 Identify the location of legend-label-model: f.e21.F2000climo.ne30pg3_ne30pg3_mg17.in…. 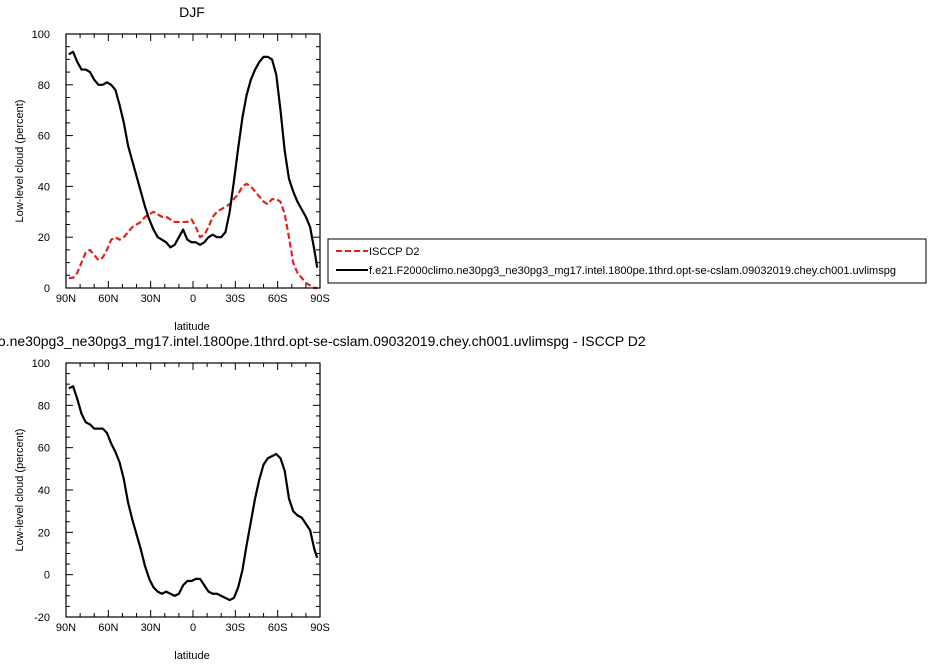
(632, 271).